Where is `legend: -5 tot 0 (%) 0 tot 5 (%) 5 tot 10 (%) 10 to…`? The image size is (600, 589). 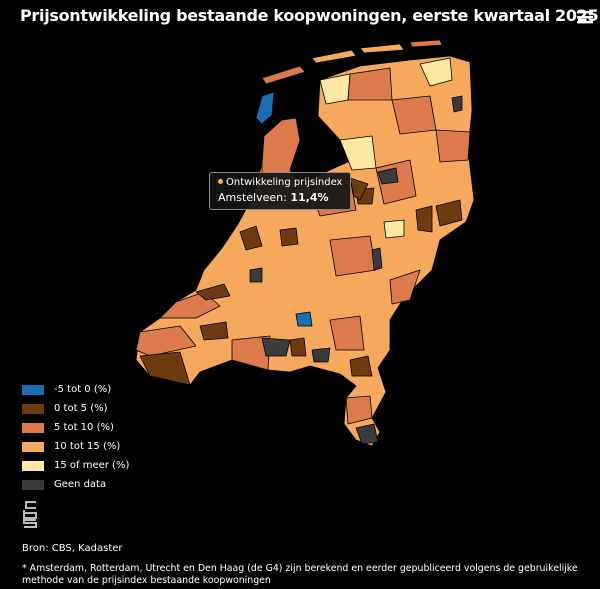 legend: -5 tot 0 (%) 0 tot 5 (%) 5 tot 10 (%) 10 to… is located at coordinates (75, 437).